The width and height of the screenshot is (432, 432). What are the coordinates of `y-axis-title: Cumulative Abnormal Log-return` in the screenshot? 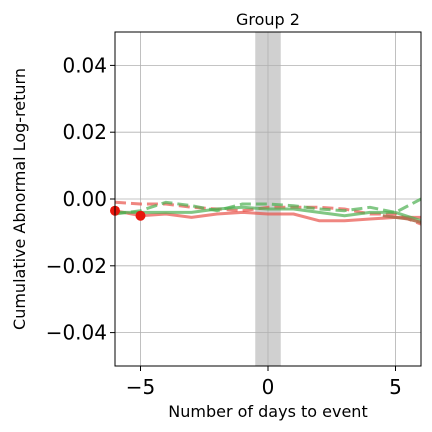 It's located at (19, 199).